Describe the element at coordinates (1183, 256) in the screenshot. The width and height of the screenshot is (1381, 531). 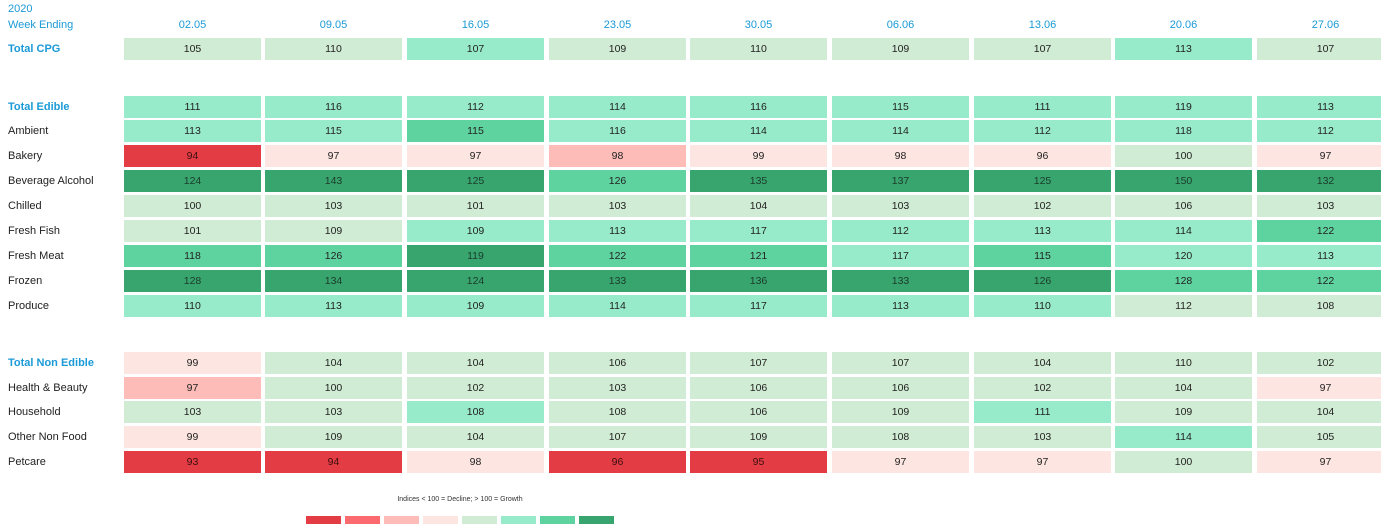
I see `heatmap-cell: 120` at that location.